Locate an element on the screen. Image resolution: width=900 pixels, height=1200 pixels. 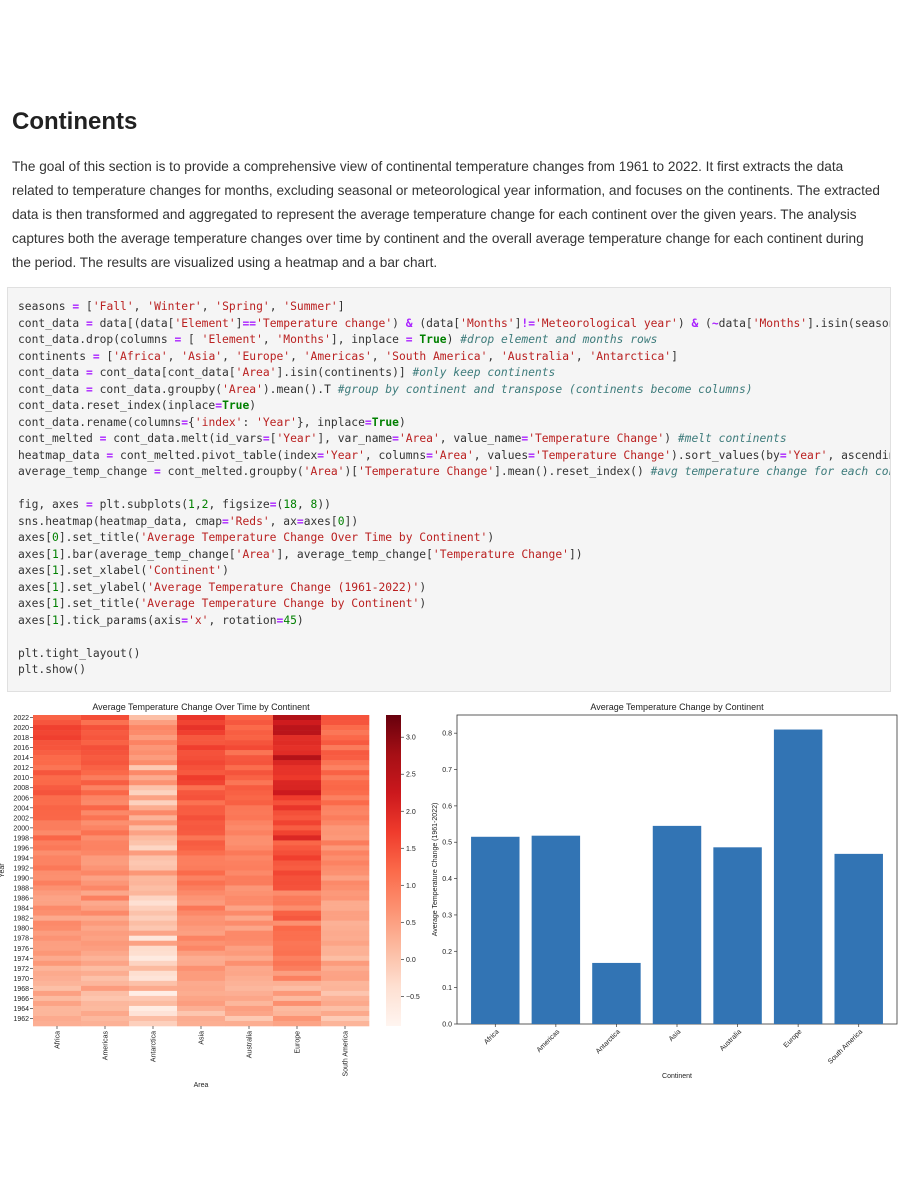
bar-title: Average Temperature Change by Continent is located at coordinates (677, 707).